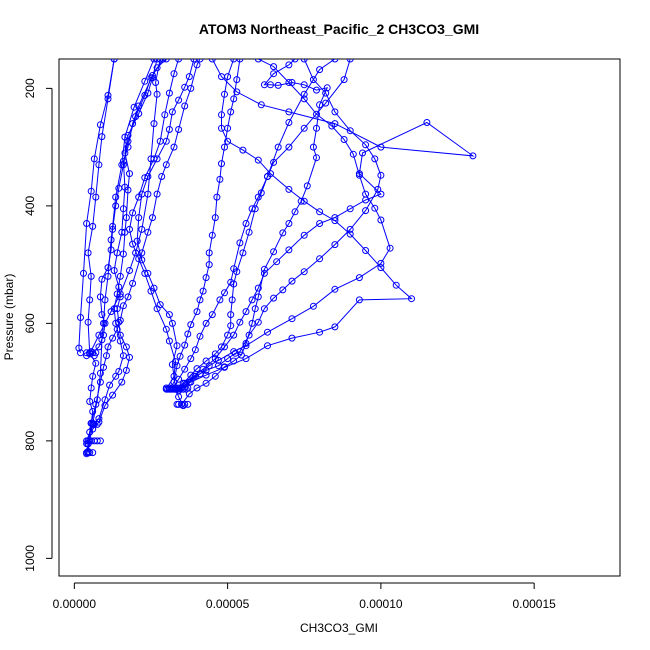 This screenshot has width=650, height=650. I want to click on y-tick-label: 400, so click(30, 206).